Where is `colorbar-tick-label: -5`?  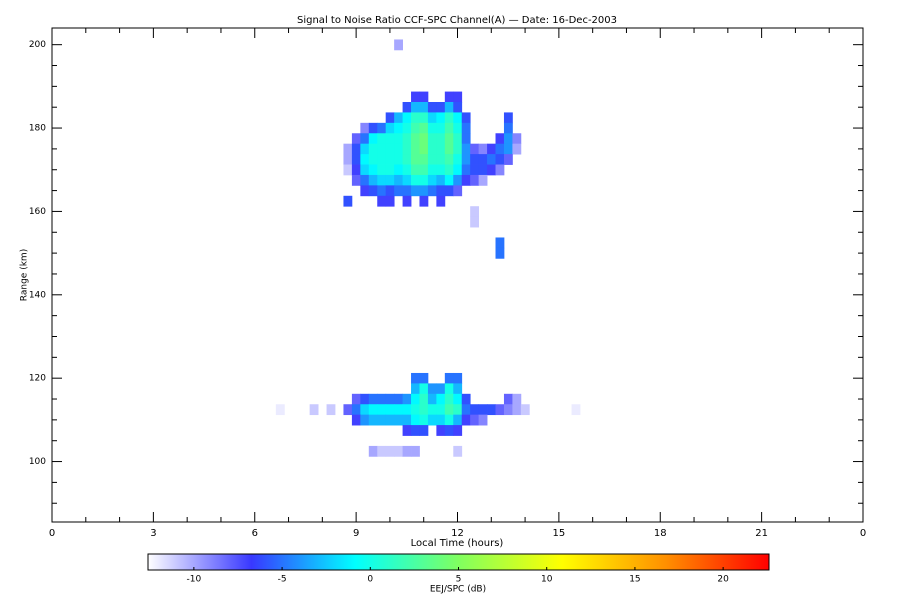
colorbar-tick-label: -5 is located at coordinates (282, 580).